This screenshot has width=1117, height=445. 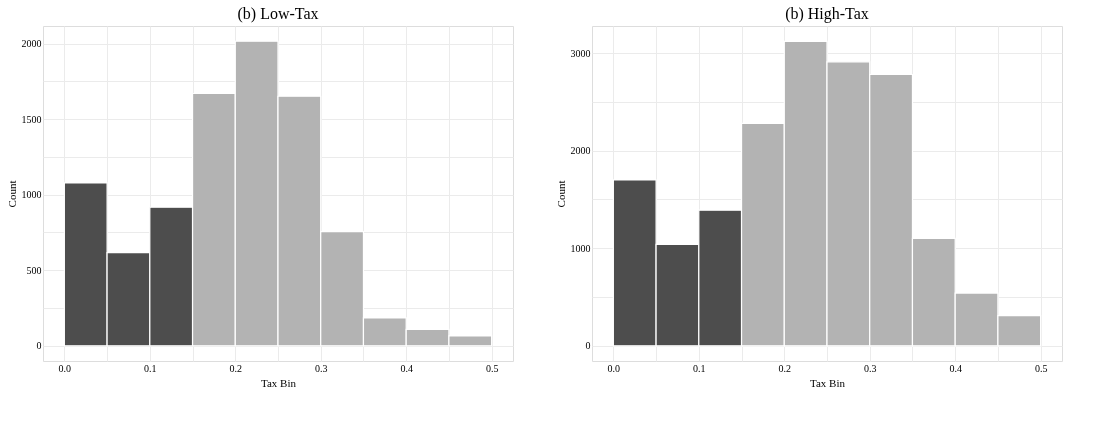 I want to click on y-tick-label: 1500, so click(x=31, y=119).